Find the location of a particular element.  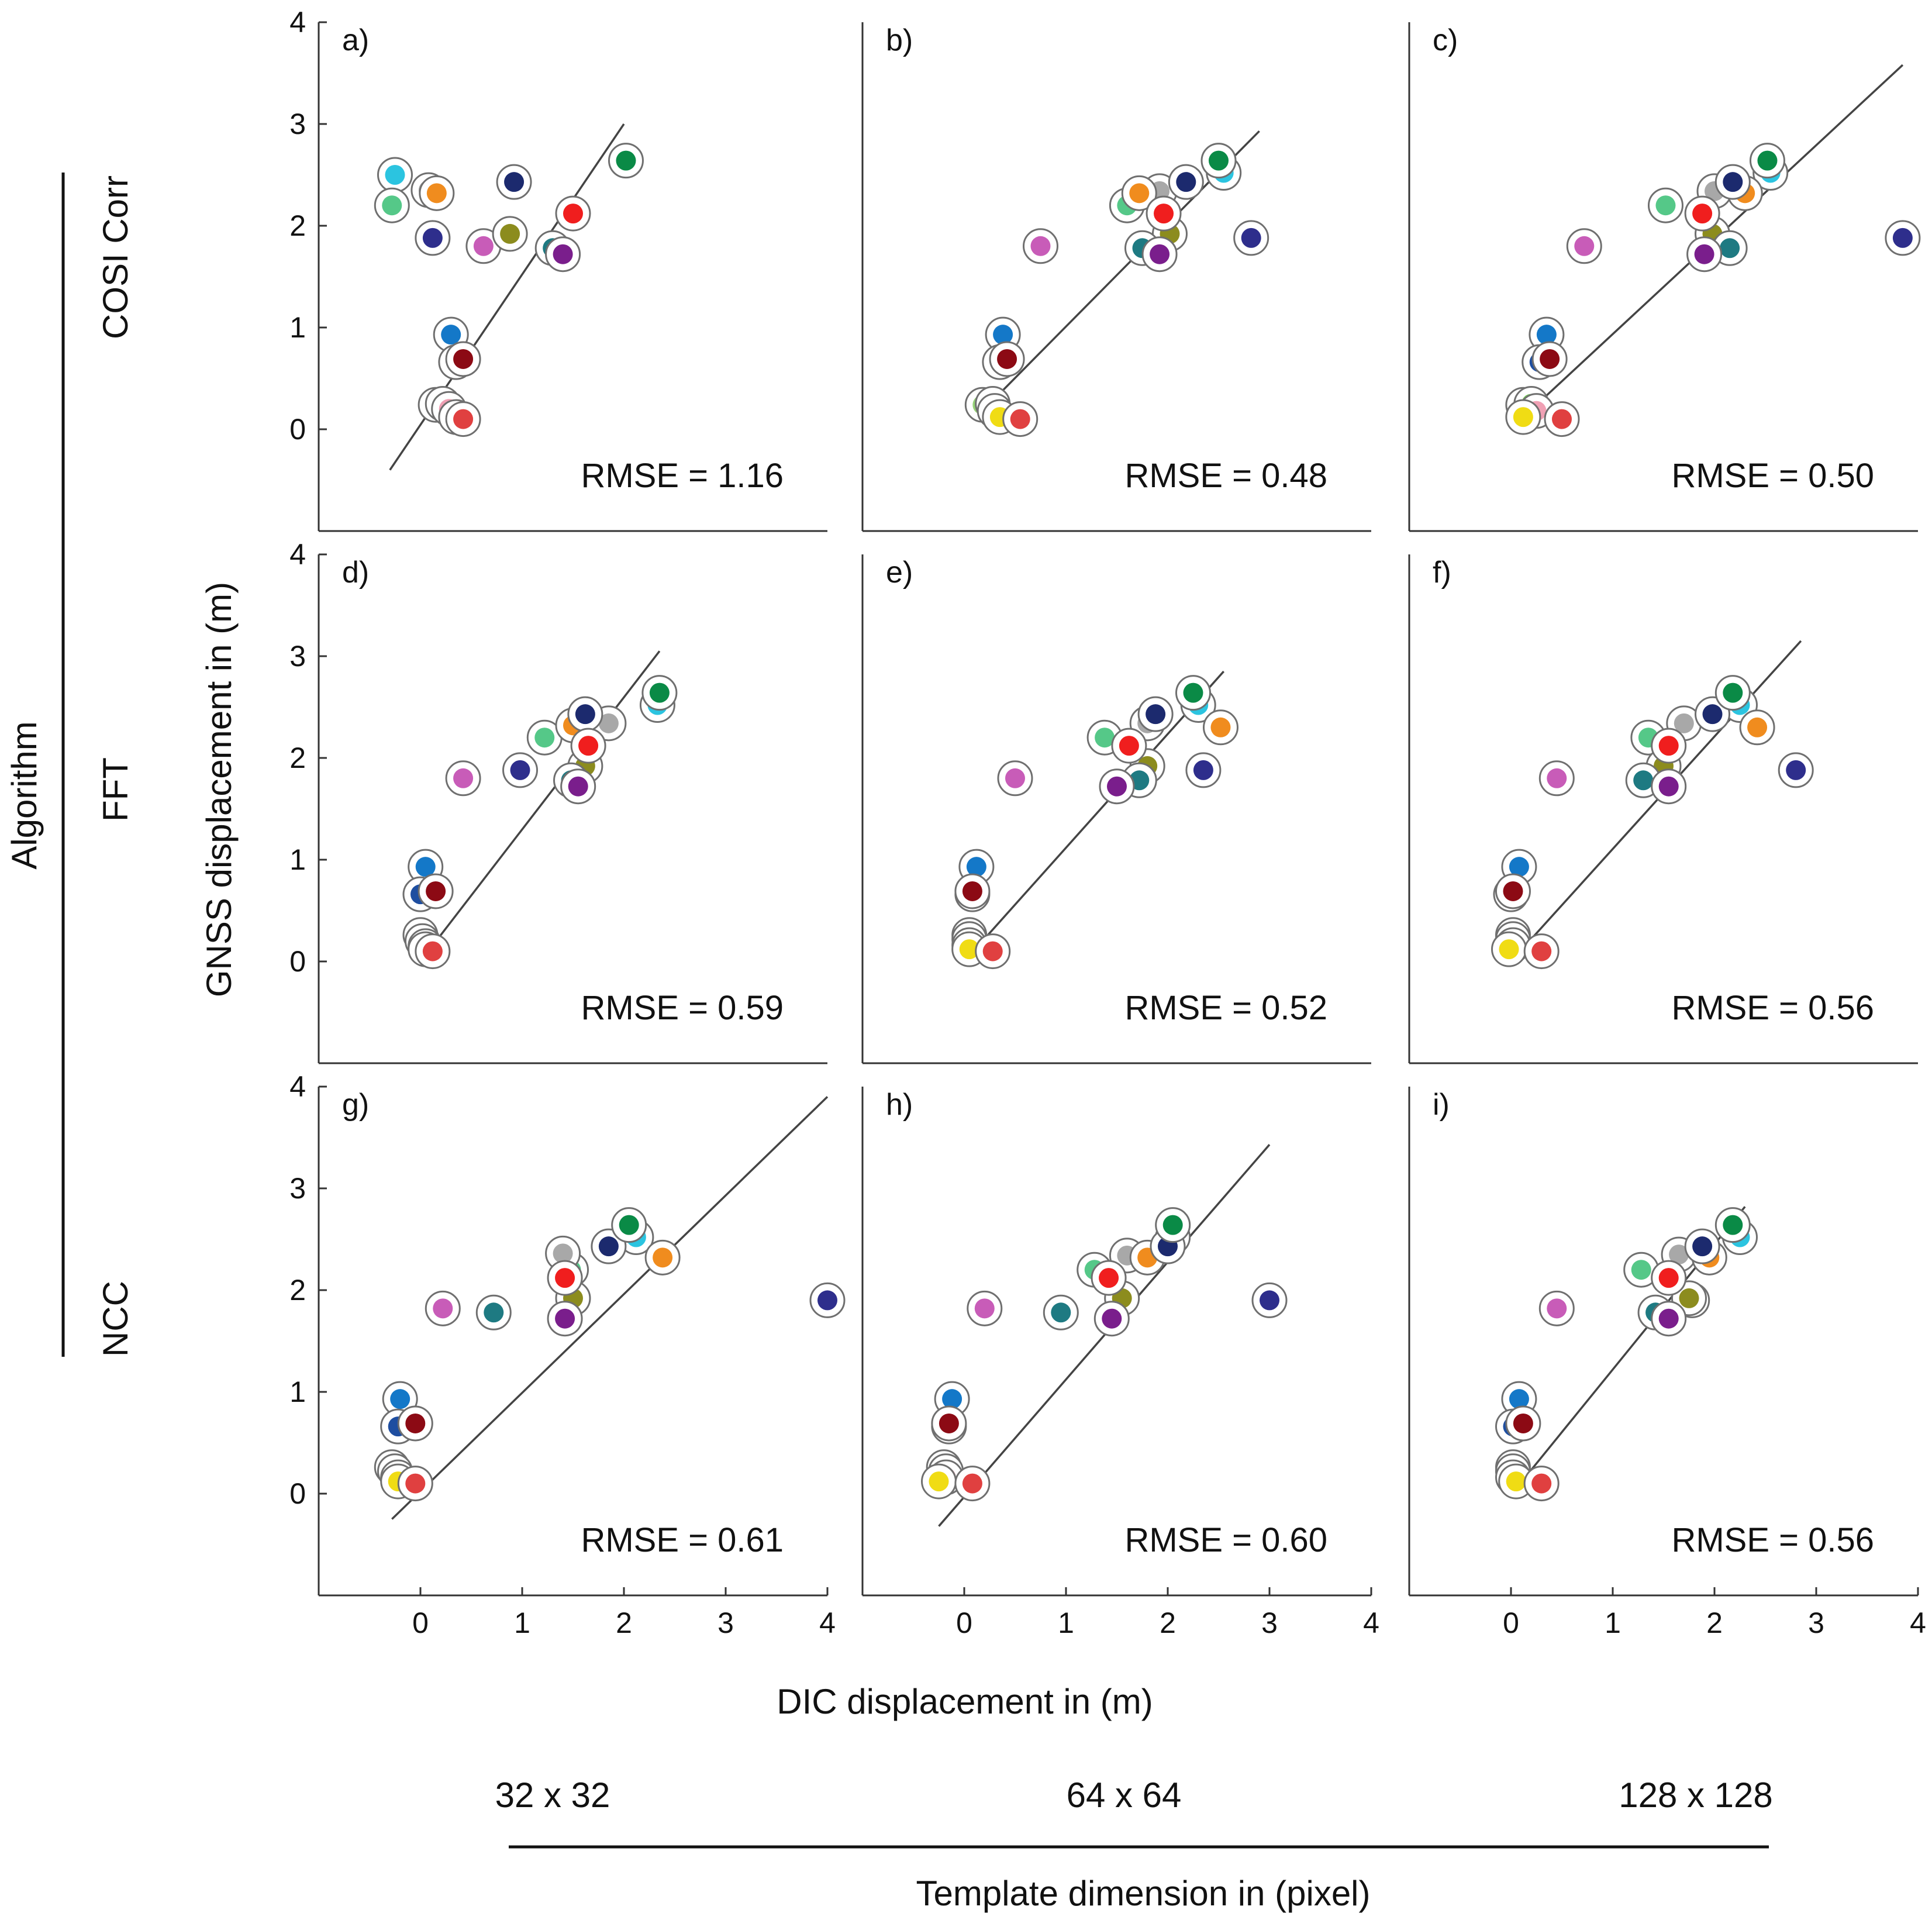

y-tick-label: 2 is located at coordinates (297, 758).